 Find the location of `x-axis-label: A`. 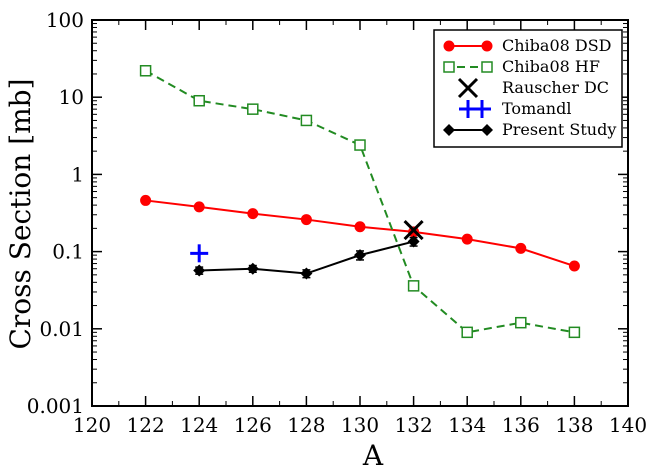

x-axis-label: A is located at coordinates (373, 454).